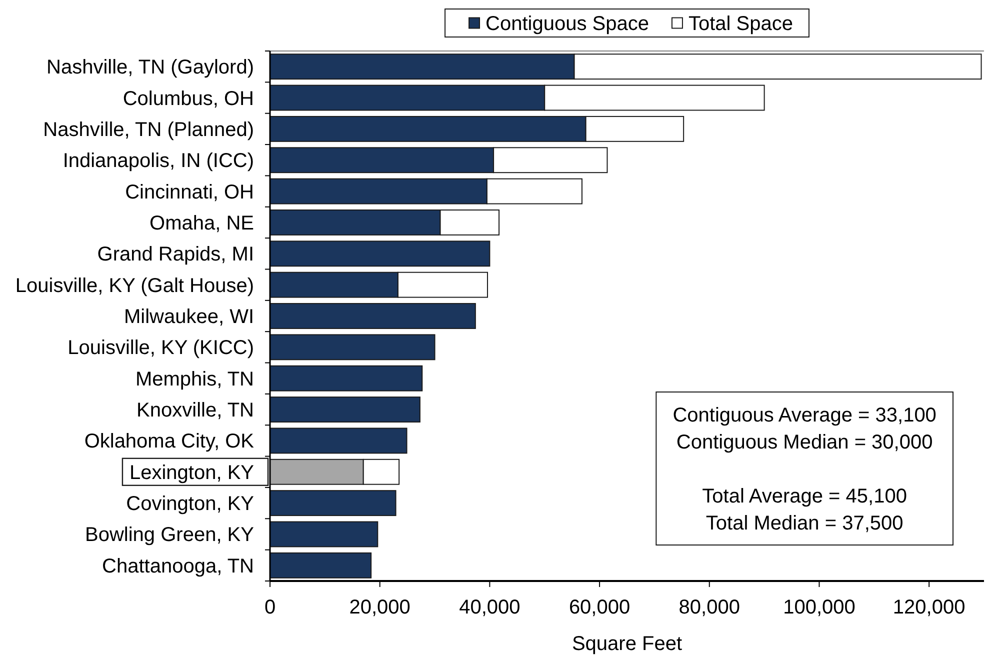 This screenshot has height=656, width=985. What do you see at coordinates (599, 607) in the screenshot?
I see `x-tick-label: 60,000` at bounding box center [599, 607].